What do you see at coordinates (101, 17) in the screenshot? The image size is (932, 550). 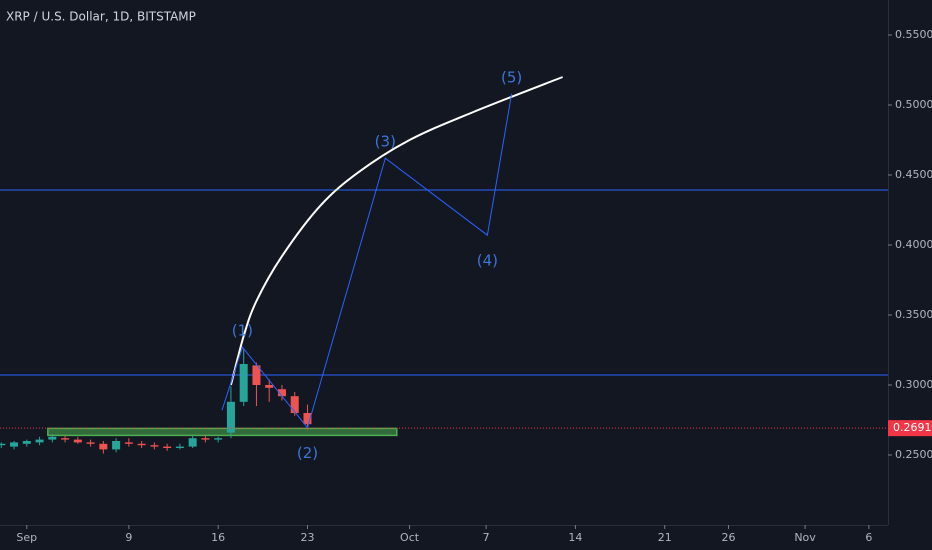 I see `chart-title: XRP / U.S. Dollar, 1D, BITSTAMP` at bounding box center [101, 17].